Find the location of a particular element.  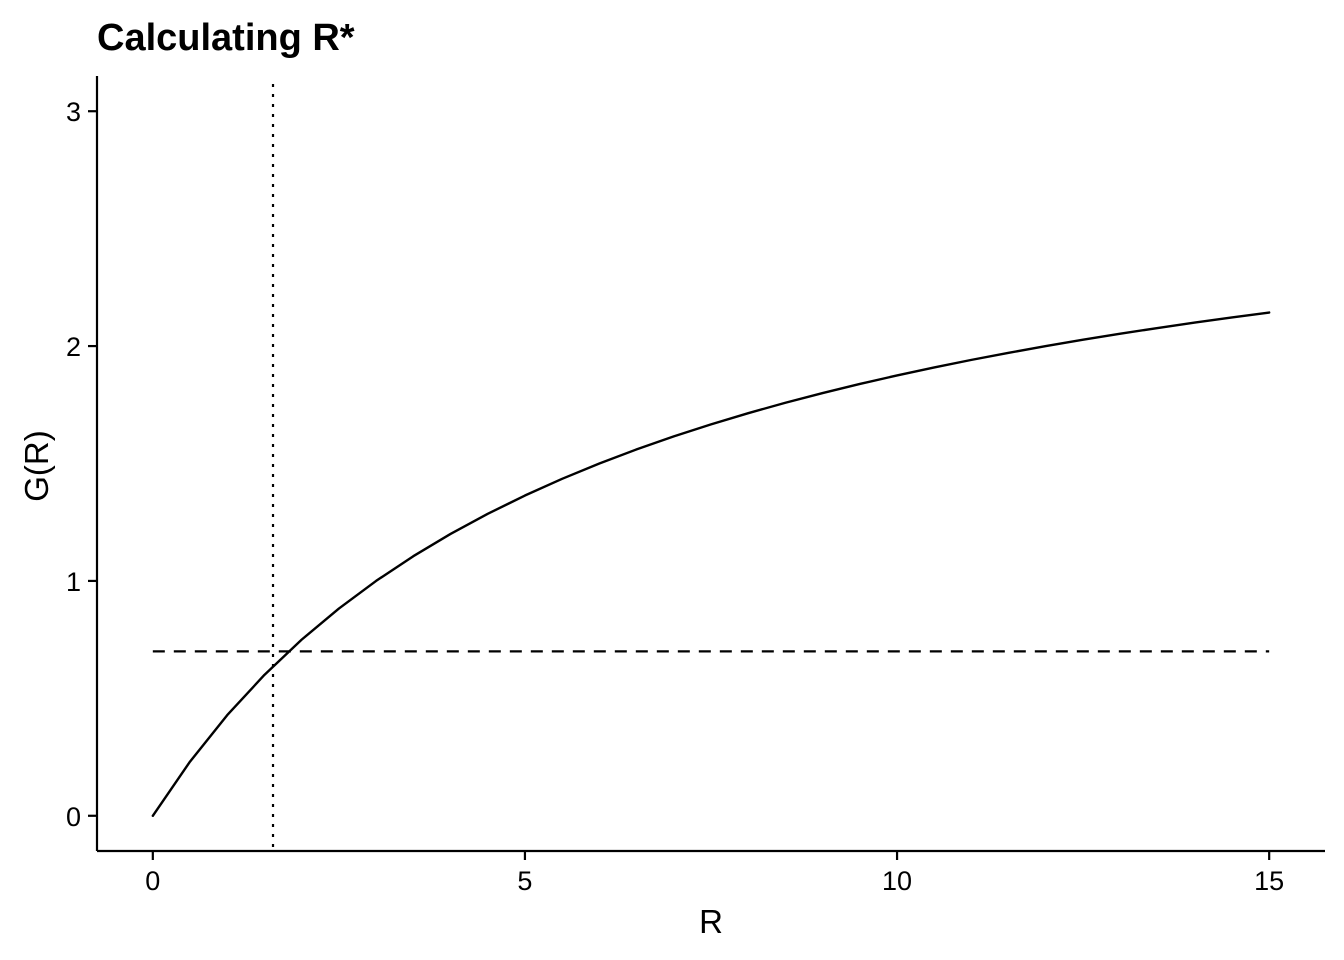

y-axis-label: G(R) is located at coordinates (36, 465).